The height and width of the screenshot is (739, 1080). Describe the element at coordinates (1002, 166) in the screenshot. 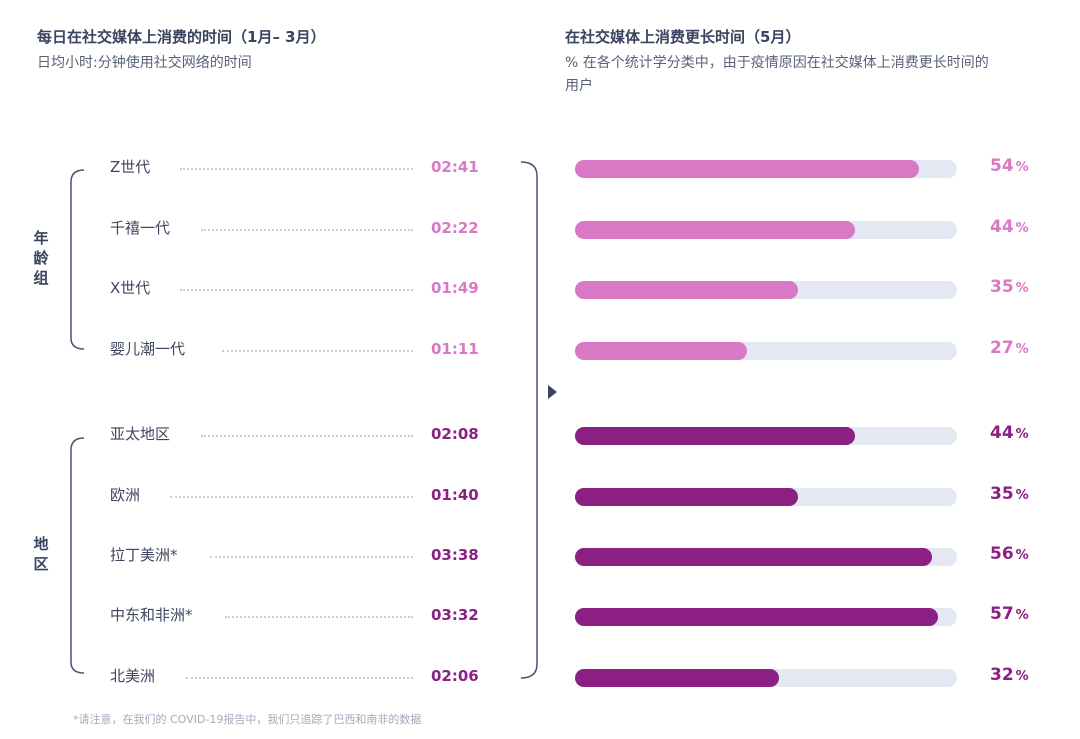

I see `percent-value: 54` at that location.